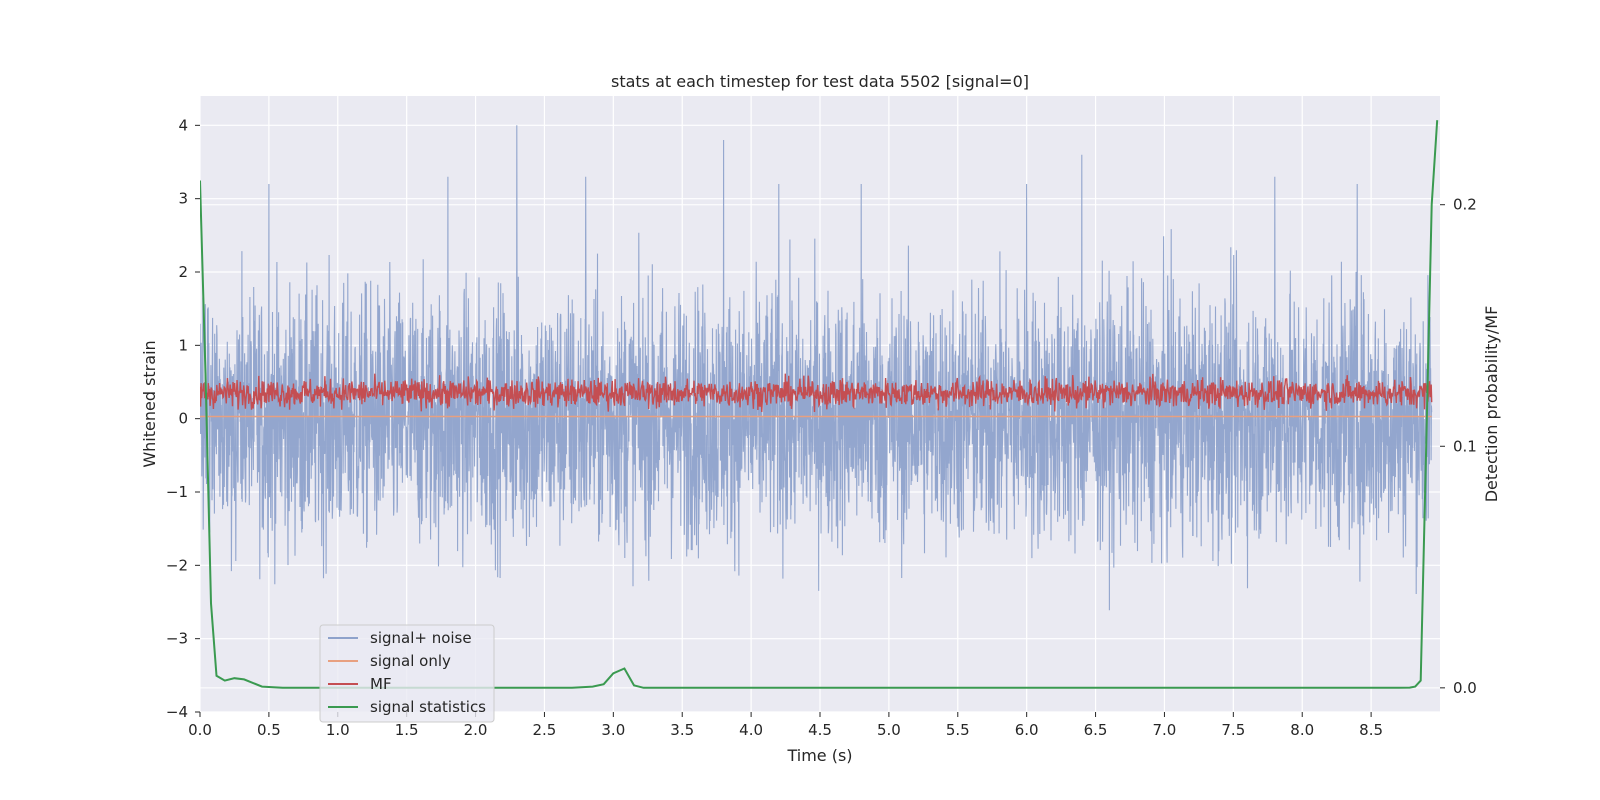 The height and width of the screenshot is (800, 1600). Describe the element at coordinates (820, 730) in the screenshot. I see `x-tick-label: 4.5` at that location.